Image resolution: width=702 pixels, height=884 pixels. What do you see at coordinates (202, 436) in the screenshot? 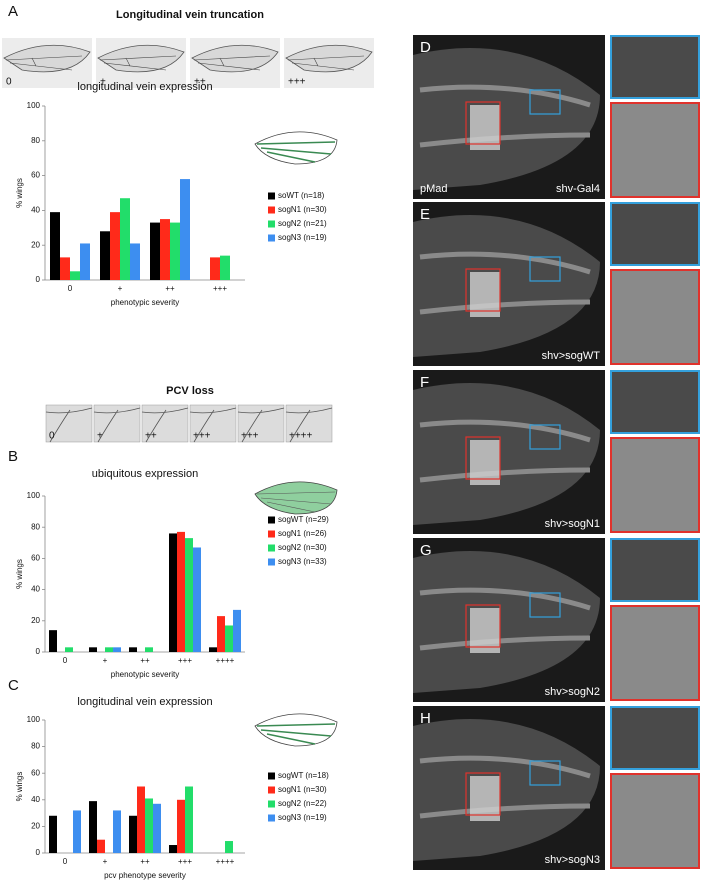
I see `pcv-label: +++` at bounding box center [202, 436].